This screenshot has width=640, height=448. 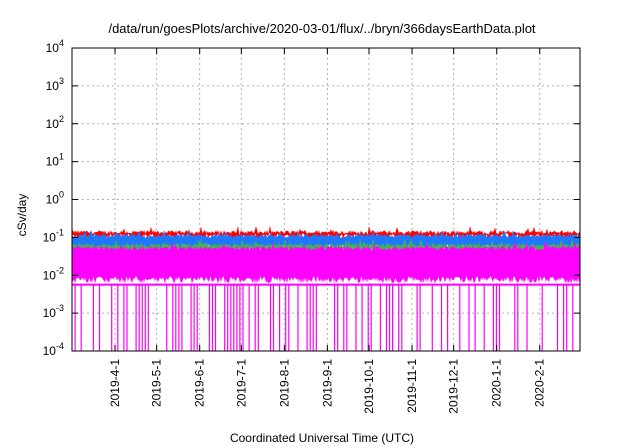 What do you see at coordinates (326, 284) in the screenshot?
I see `series-floor` at bounding box center [326, 284].